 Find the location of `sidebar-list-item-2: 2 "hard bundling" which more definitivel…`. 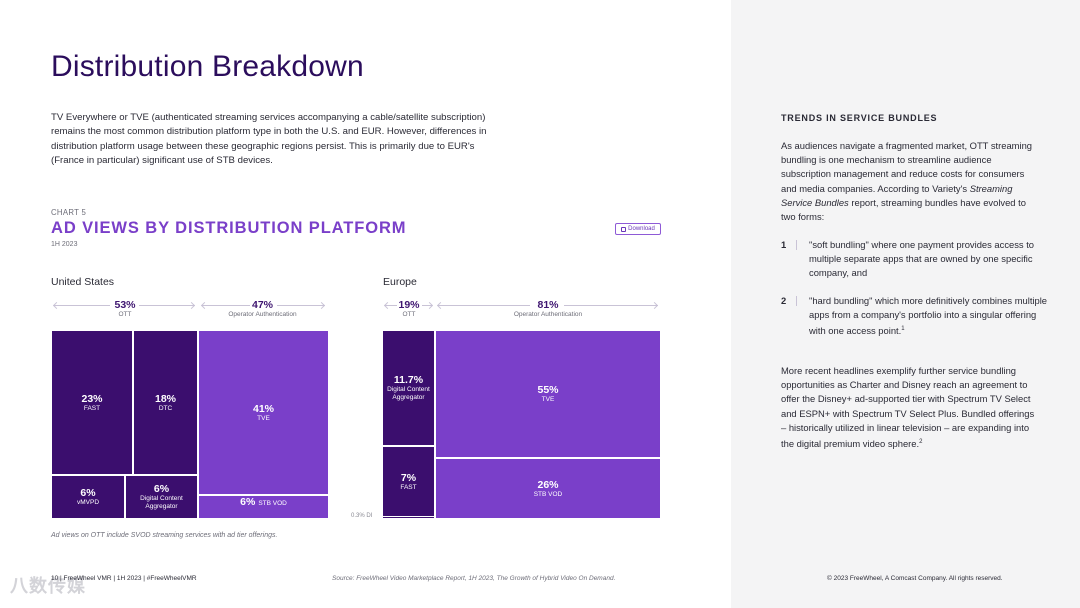

sidebar-list-item-2: 2 "hard bundling" which more definitivel… is located at coordinates (914, 323).